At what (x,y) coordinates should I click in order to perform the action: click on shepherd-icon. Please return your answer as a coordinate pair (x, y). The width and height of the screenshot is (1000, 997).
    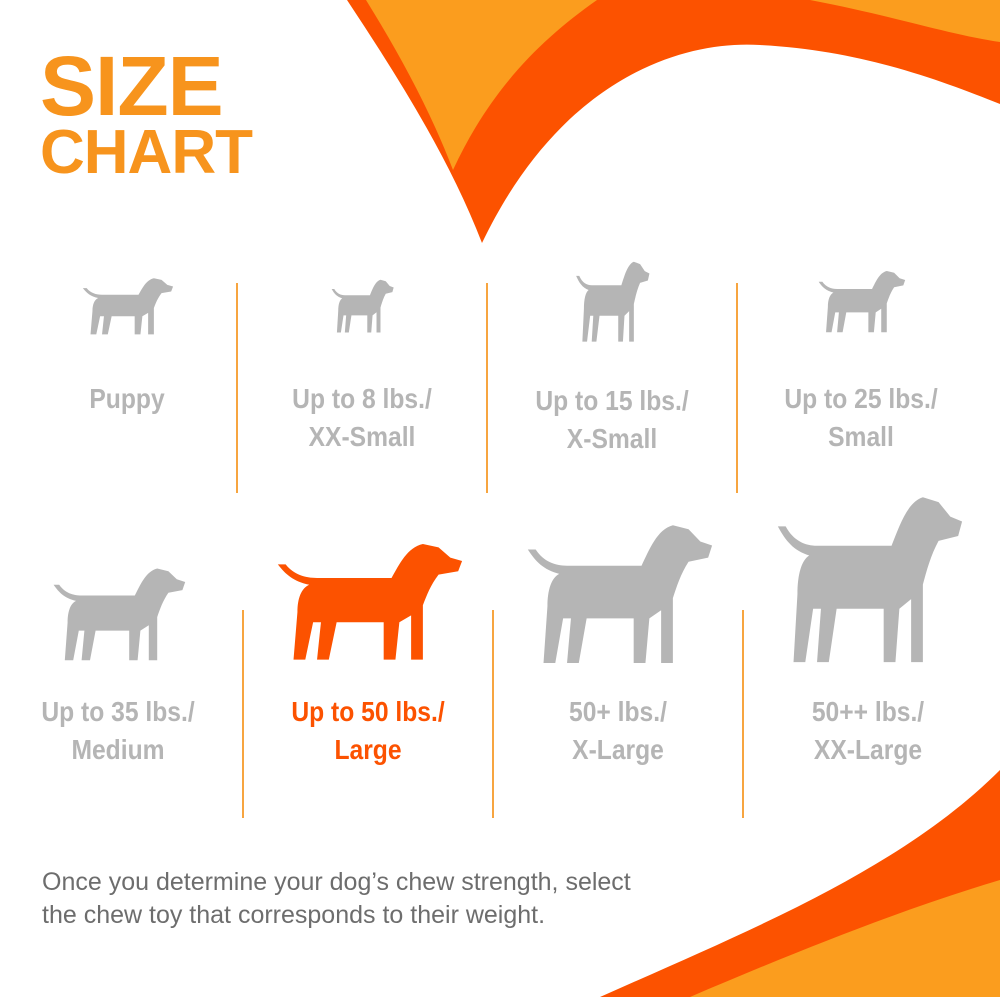
    Looking at the image, I should click on (620, 594).